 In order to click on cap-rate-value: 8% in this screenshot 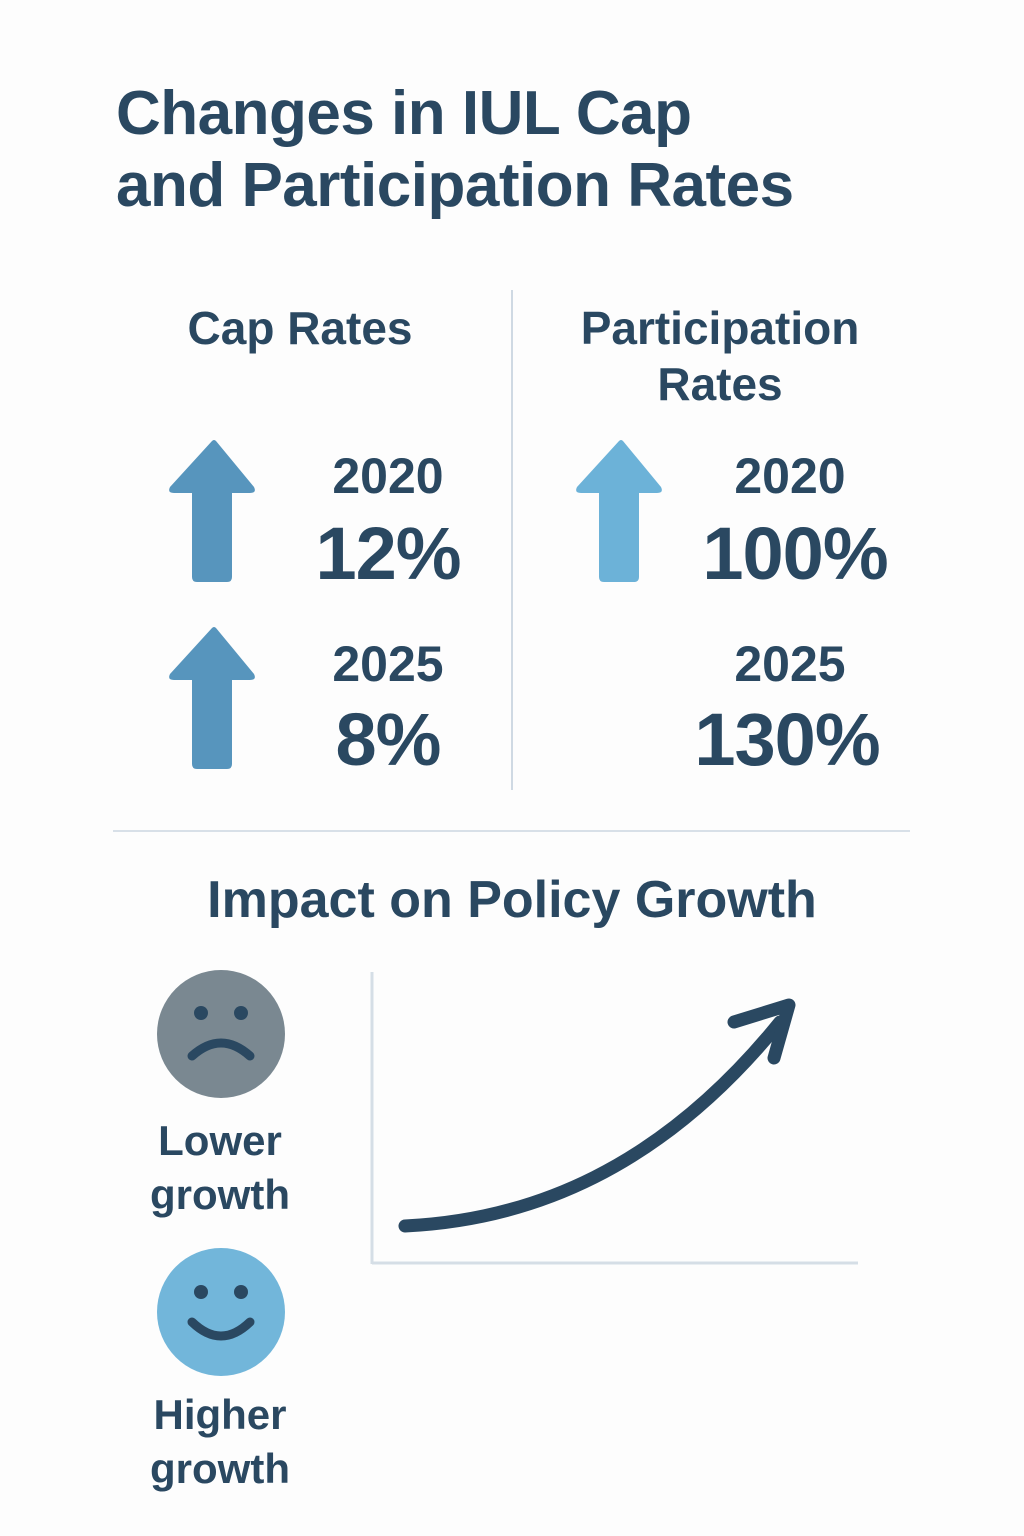, I will do `click(388, 739)`.